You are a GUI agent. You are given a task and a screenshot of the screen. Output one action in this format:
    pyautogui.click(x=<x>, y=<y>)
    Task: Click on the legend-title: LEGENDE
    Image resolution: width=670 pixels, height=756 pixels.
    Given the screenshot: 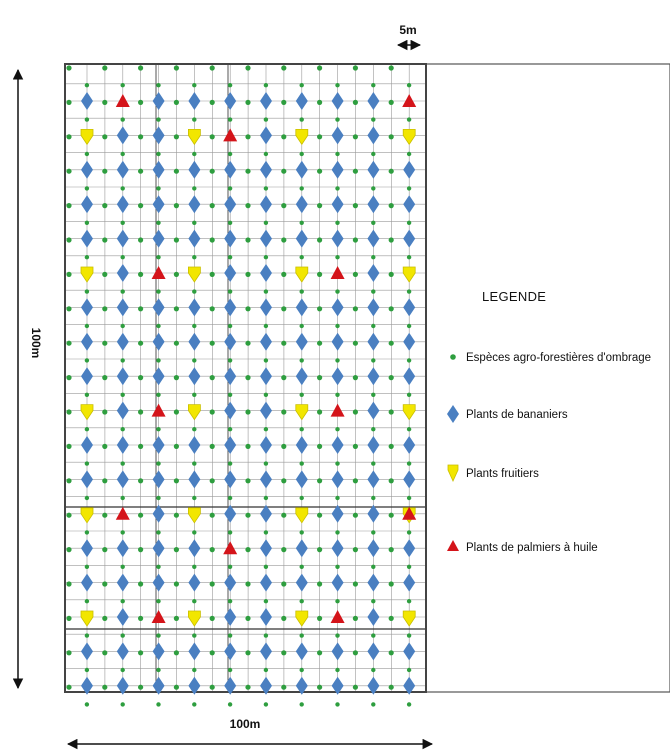 What is the action you would take?
    pyautogui.click(x=514, y=296)
    